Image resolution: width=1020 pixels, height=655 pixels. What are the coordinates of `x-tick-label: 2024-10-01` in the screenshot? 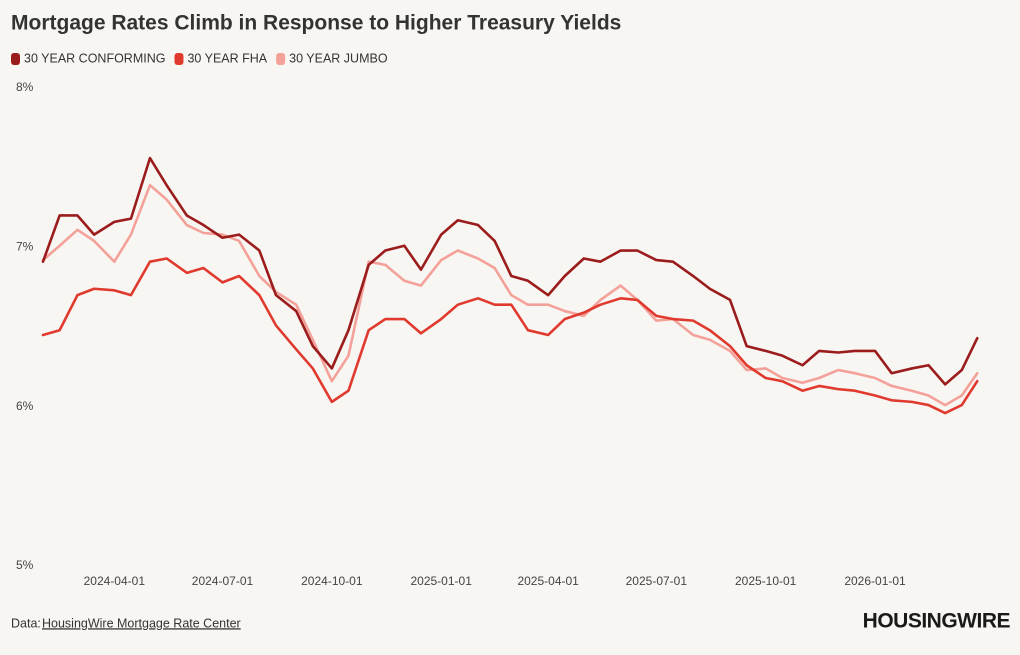 It's located at (332, 581).